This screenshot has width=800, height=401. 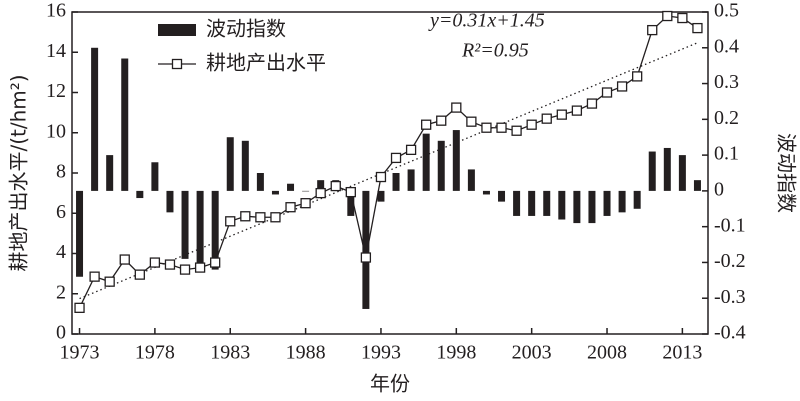 What do you see at coordinates (19, 172) in the screenshot?
I see `y-axis-label: 耕地产出水平/(t/hm²)` at bounding box center [19, 172].